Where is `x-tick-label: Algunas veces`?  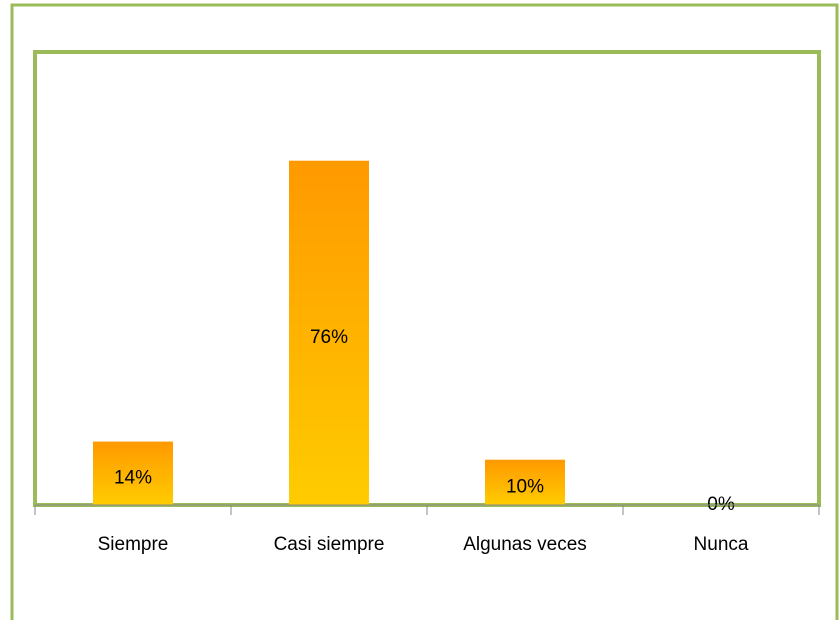
x-tick-label: Algunas veces is located at coordinates (525, 544).